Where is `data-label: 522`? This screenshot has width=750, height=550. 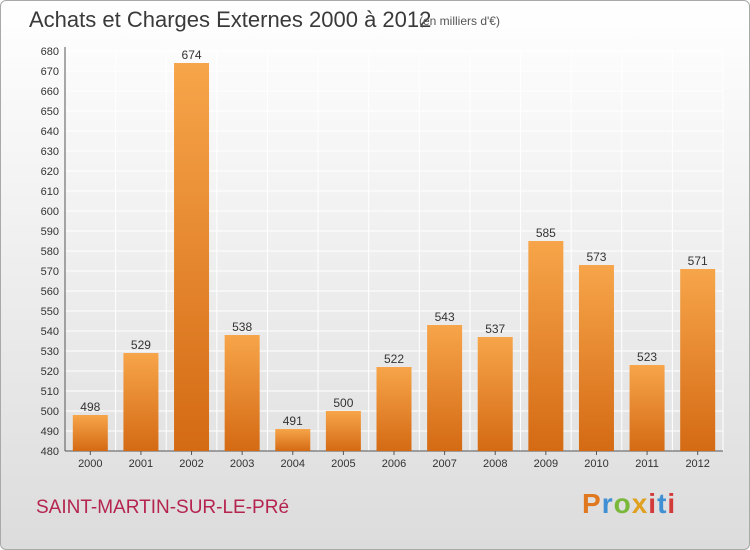
data-label: 522 is located at coordinates (394, 359).